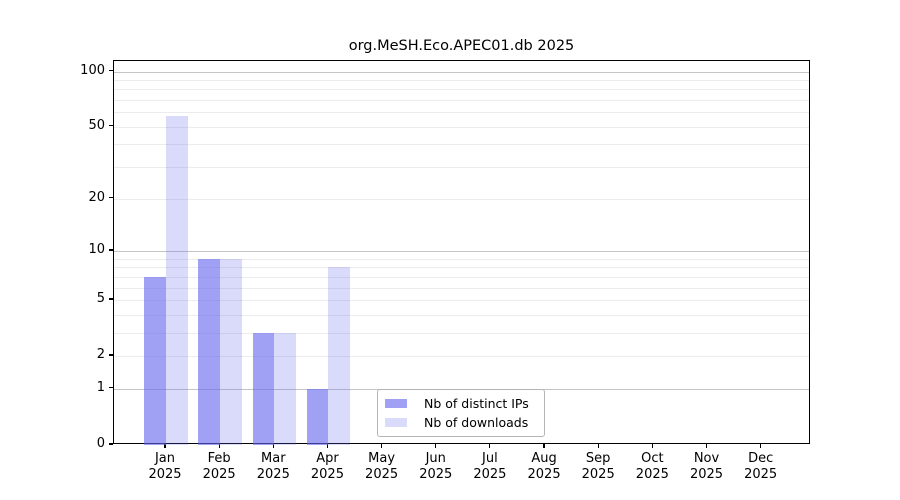 The image size is (900, 500). I want to click on y-tick-label: 5, so click(100, 298).